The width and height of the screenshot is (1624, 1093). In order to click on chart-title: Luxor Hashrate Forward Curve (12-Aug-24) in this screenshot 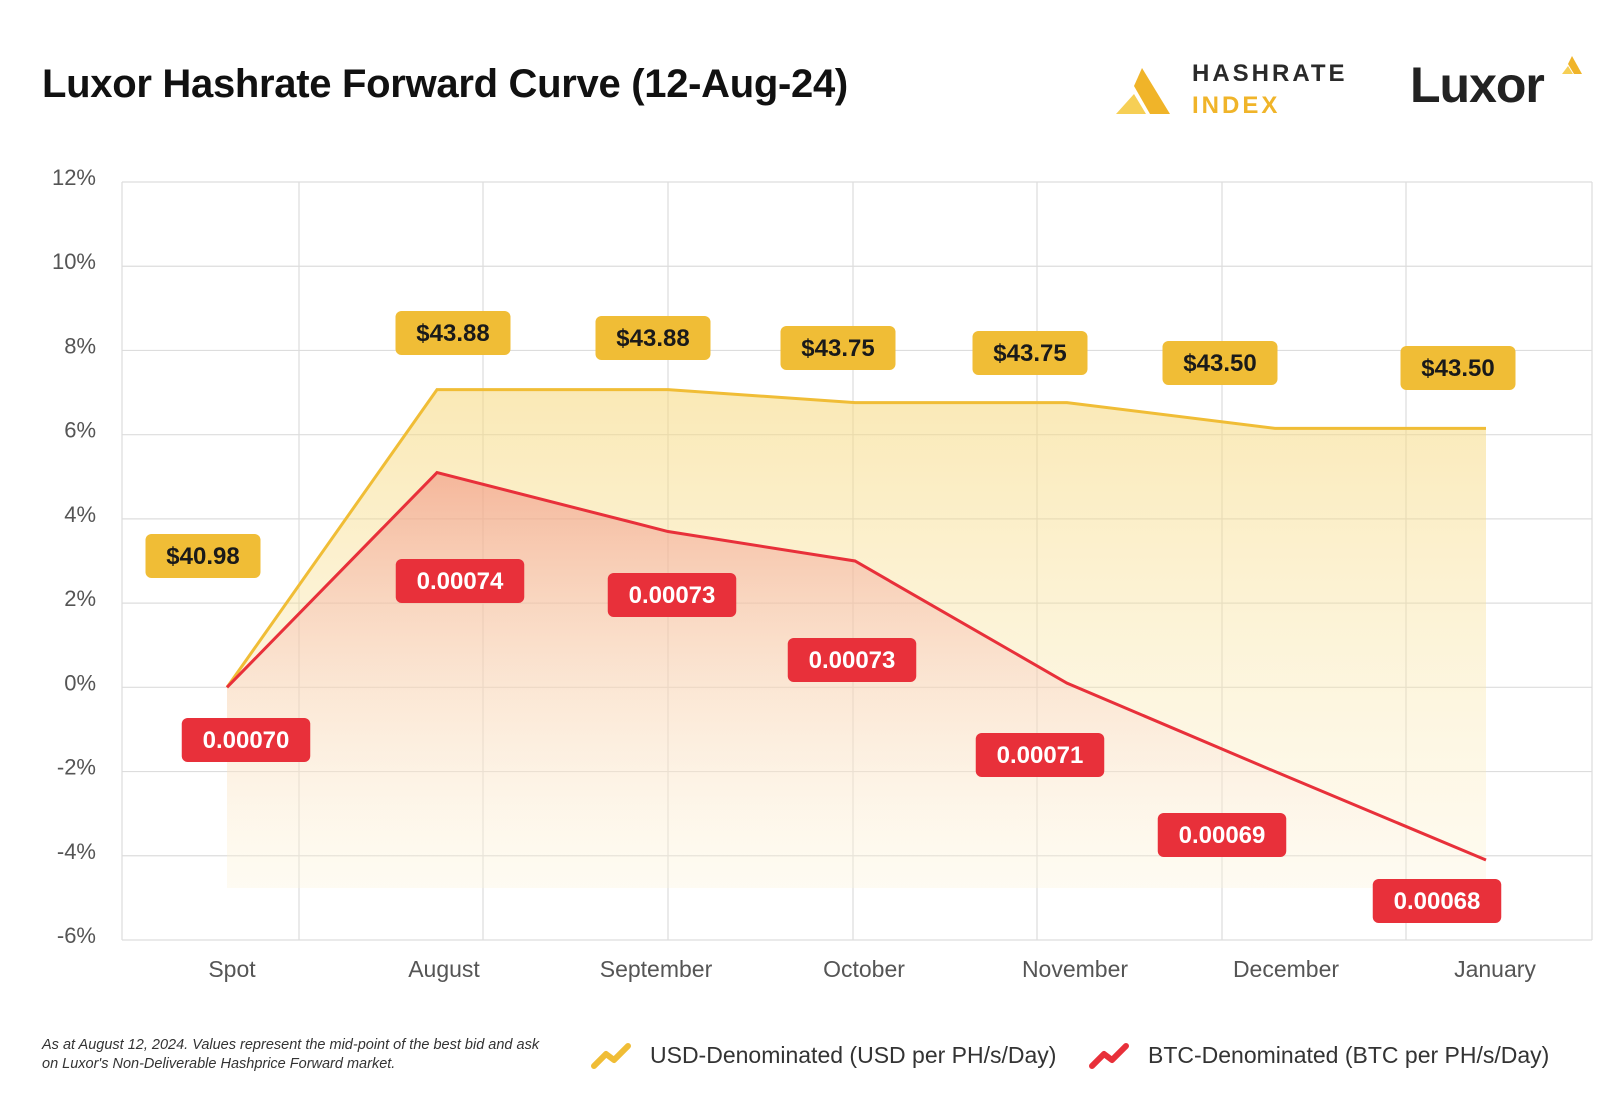, I will do `click(445, 84)`.